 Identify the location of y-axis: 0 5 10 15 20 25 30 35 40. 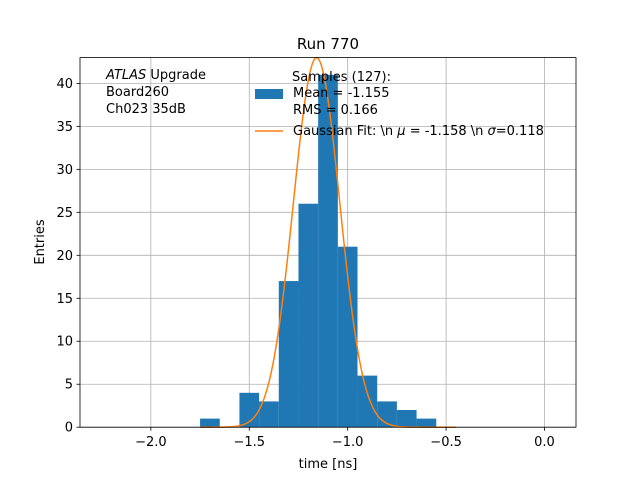
(68, 256).